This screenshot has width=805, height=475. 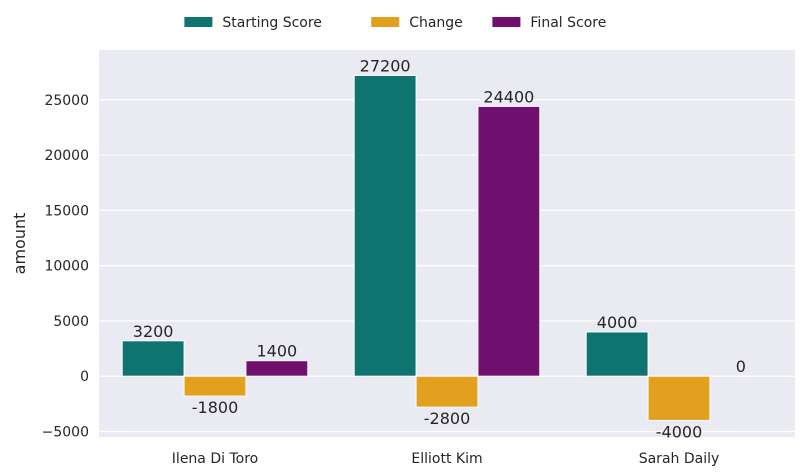 What do you see at coordinates (66, 156) in the screenshot?
I see `y-tick-label: 20000` at bounding box center [66, 156].